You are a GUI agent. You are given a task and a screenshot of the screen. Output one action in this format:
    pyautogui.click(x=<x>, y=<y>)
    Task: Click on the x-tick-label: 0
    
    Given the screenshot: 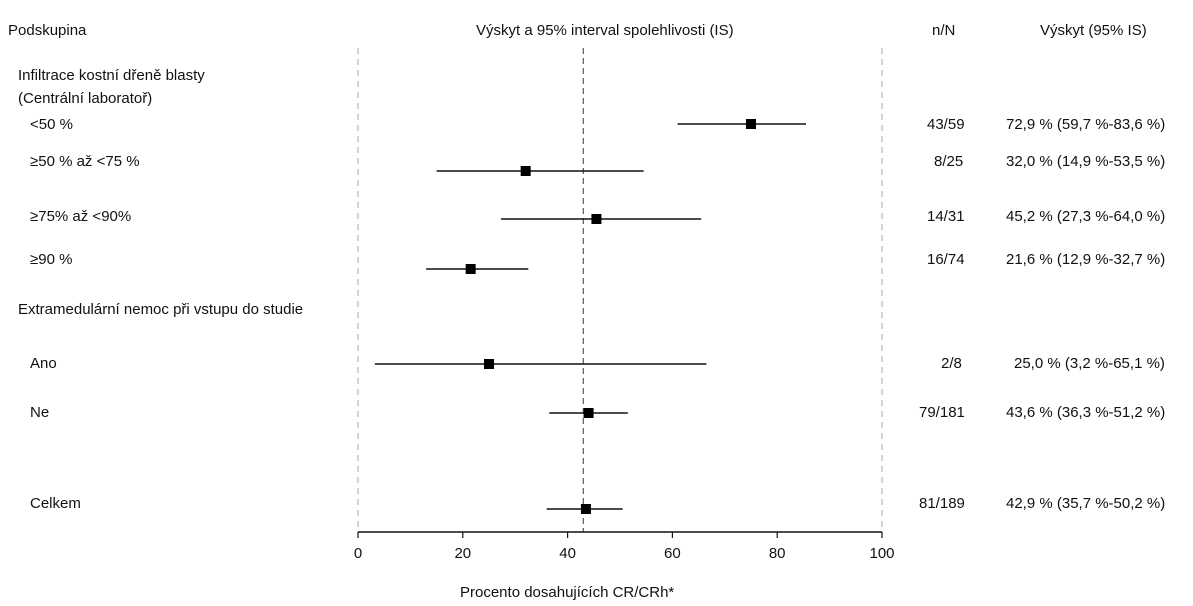 What is the action you would take?
    pyautogui.click(x=358, y=553)
    